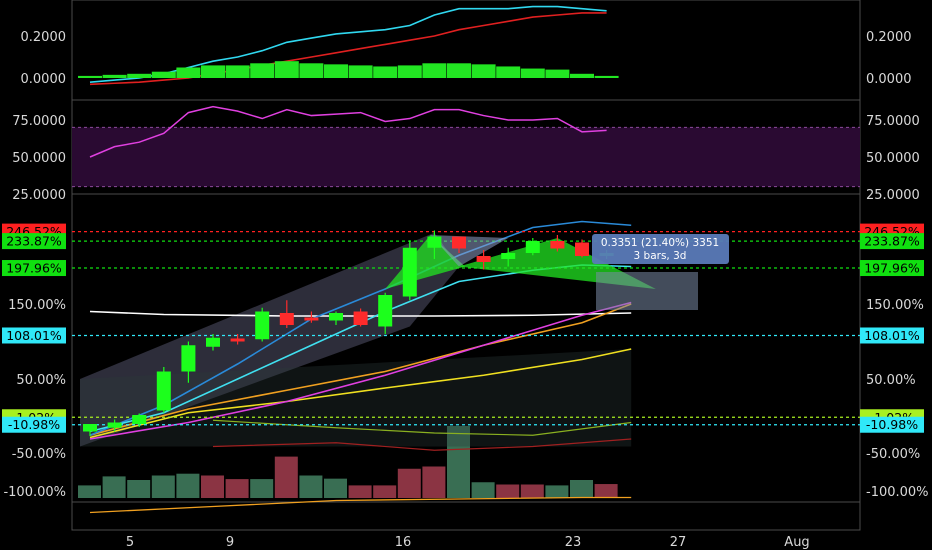 This screenshot has height=550, width=932. I want to click on tick-label-right: -100.00%, so click(897, 492).